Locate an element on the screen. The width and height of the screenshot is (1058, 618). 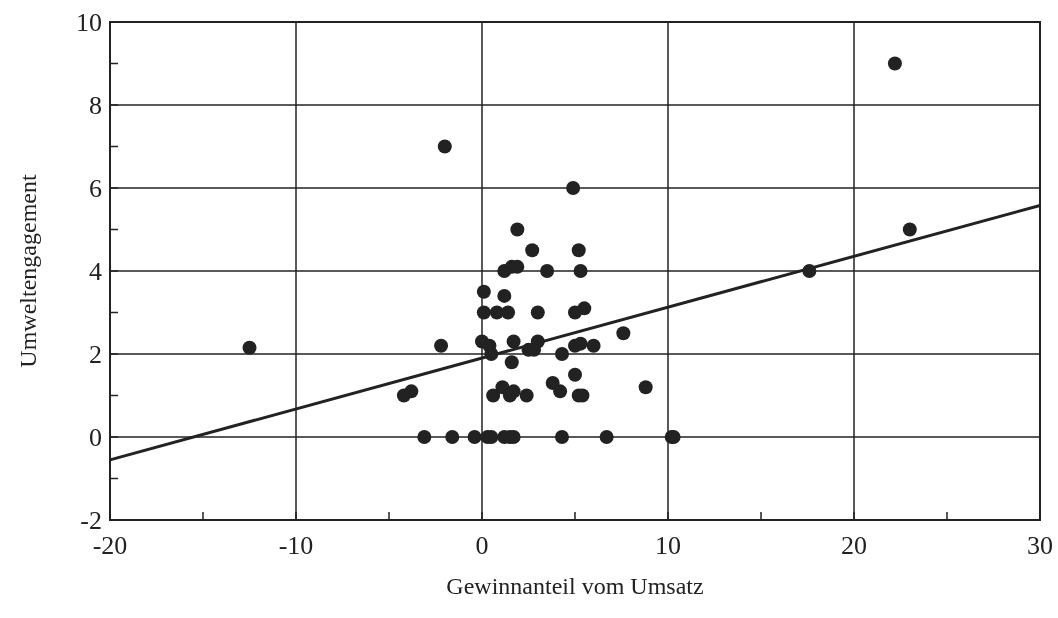
x-tick-label: -10 is located at coordinates (296, 545).